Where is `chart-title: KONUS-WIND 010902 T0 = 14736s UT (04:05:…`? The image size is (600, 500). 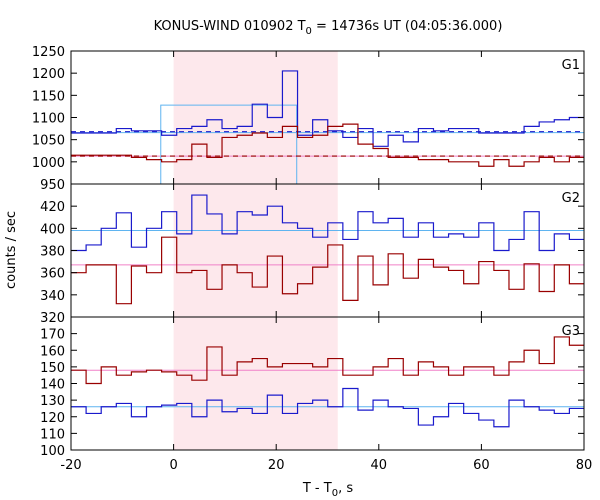 chart-title: KONUS-WIND 010902 T0 = 14736s UT (04:05:… is located at coordinates (328, 28).